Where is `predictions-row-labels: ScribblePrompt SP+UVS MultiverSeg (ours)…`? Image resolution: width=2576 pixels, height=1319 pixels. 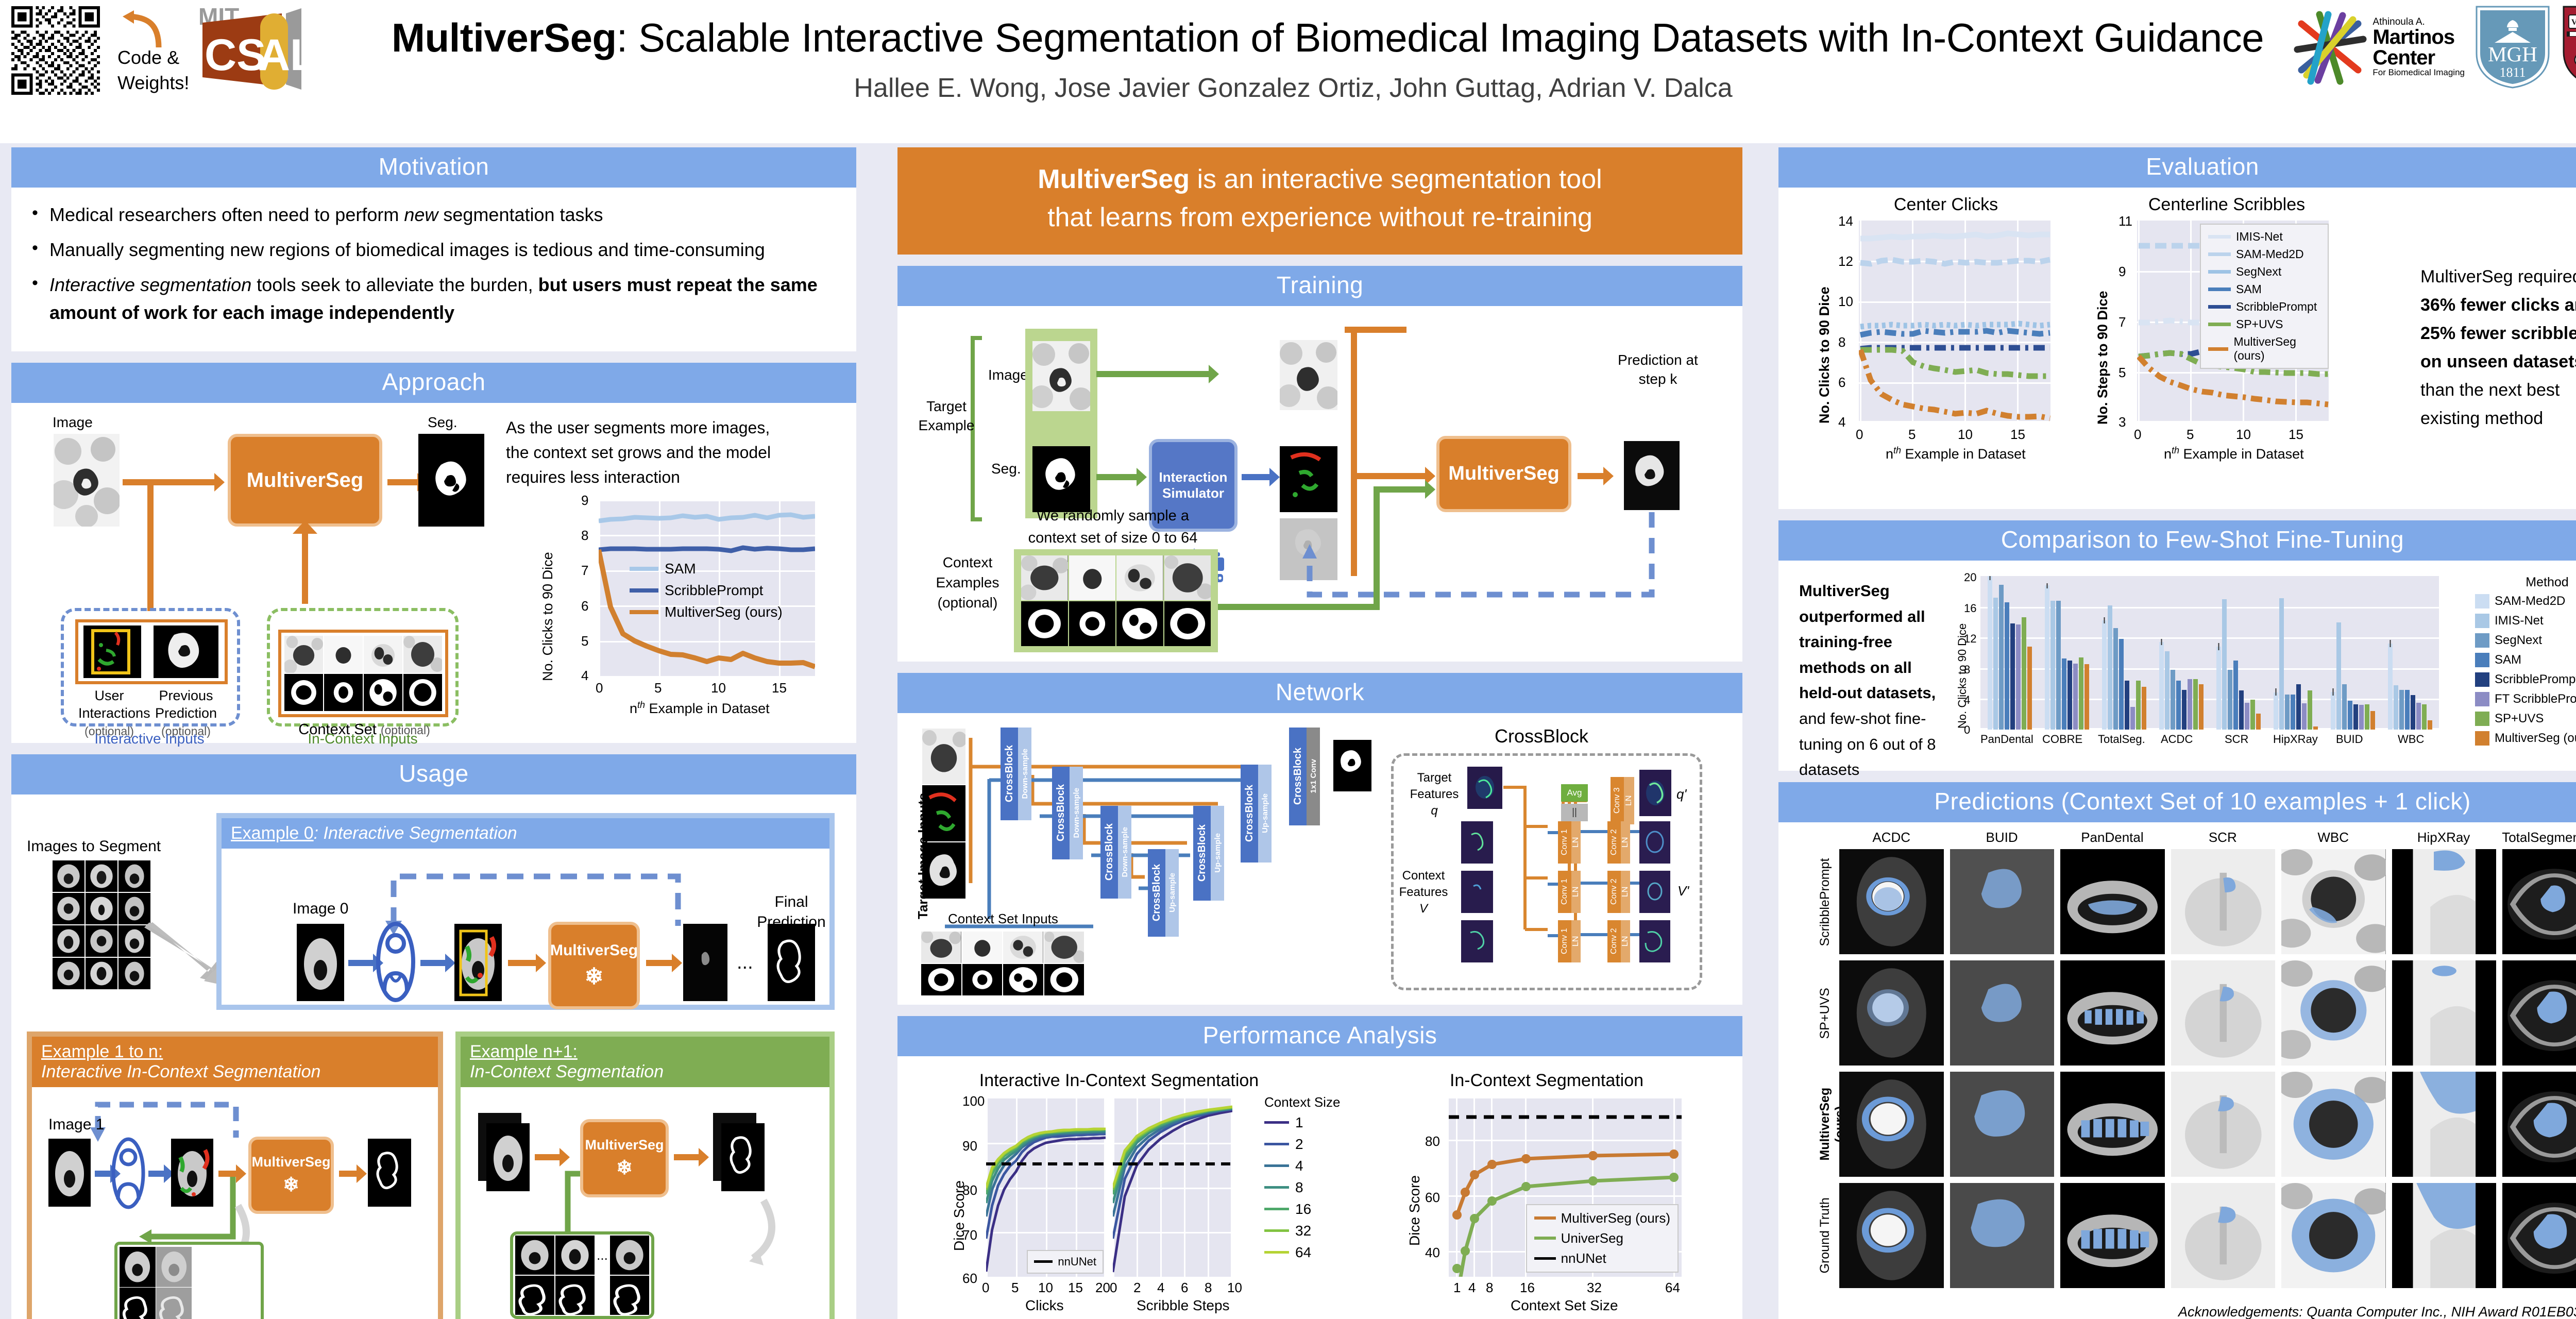
predictions-row-labels: ScribblePrompt SP+UVS MultiverSeg (ours)… is located at coordinates (1832, 1068).